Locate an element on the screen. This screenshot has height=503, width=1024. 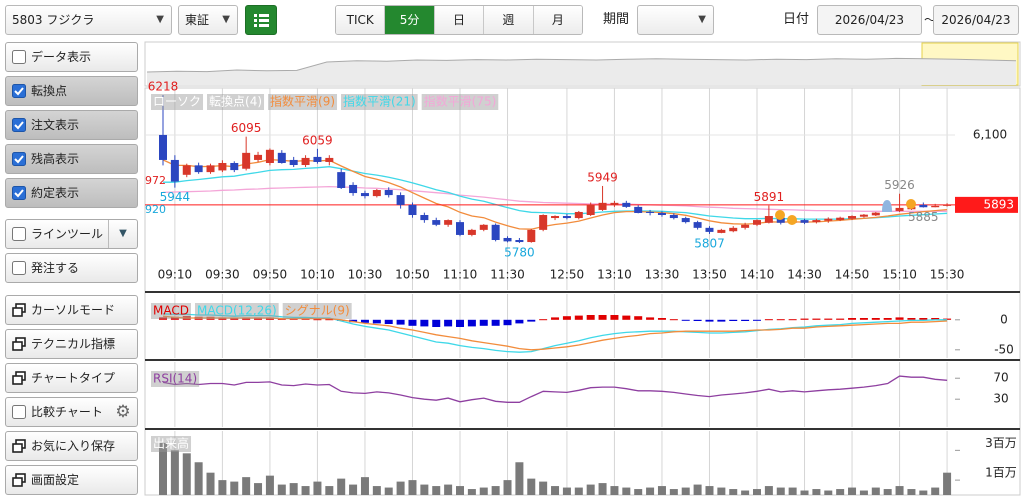
overview-line is located at coordinates (581, 65).